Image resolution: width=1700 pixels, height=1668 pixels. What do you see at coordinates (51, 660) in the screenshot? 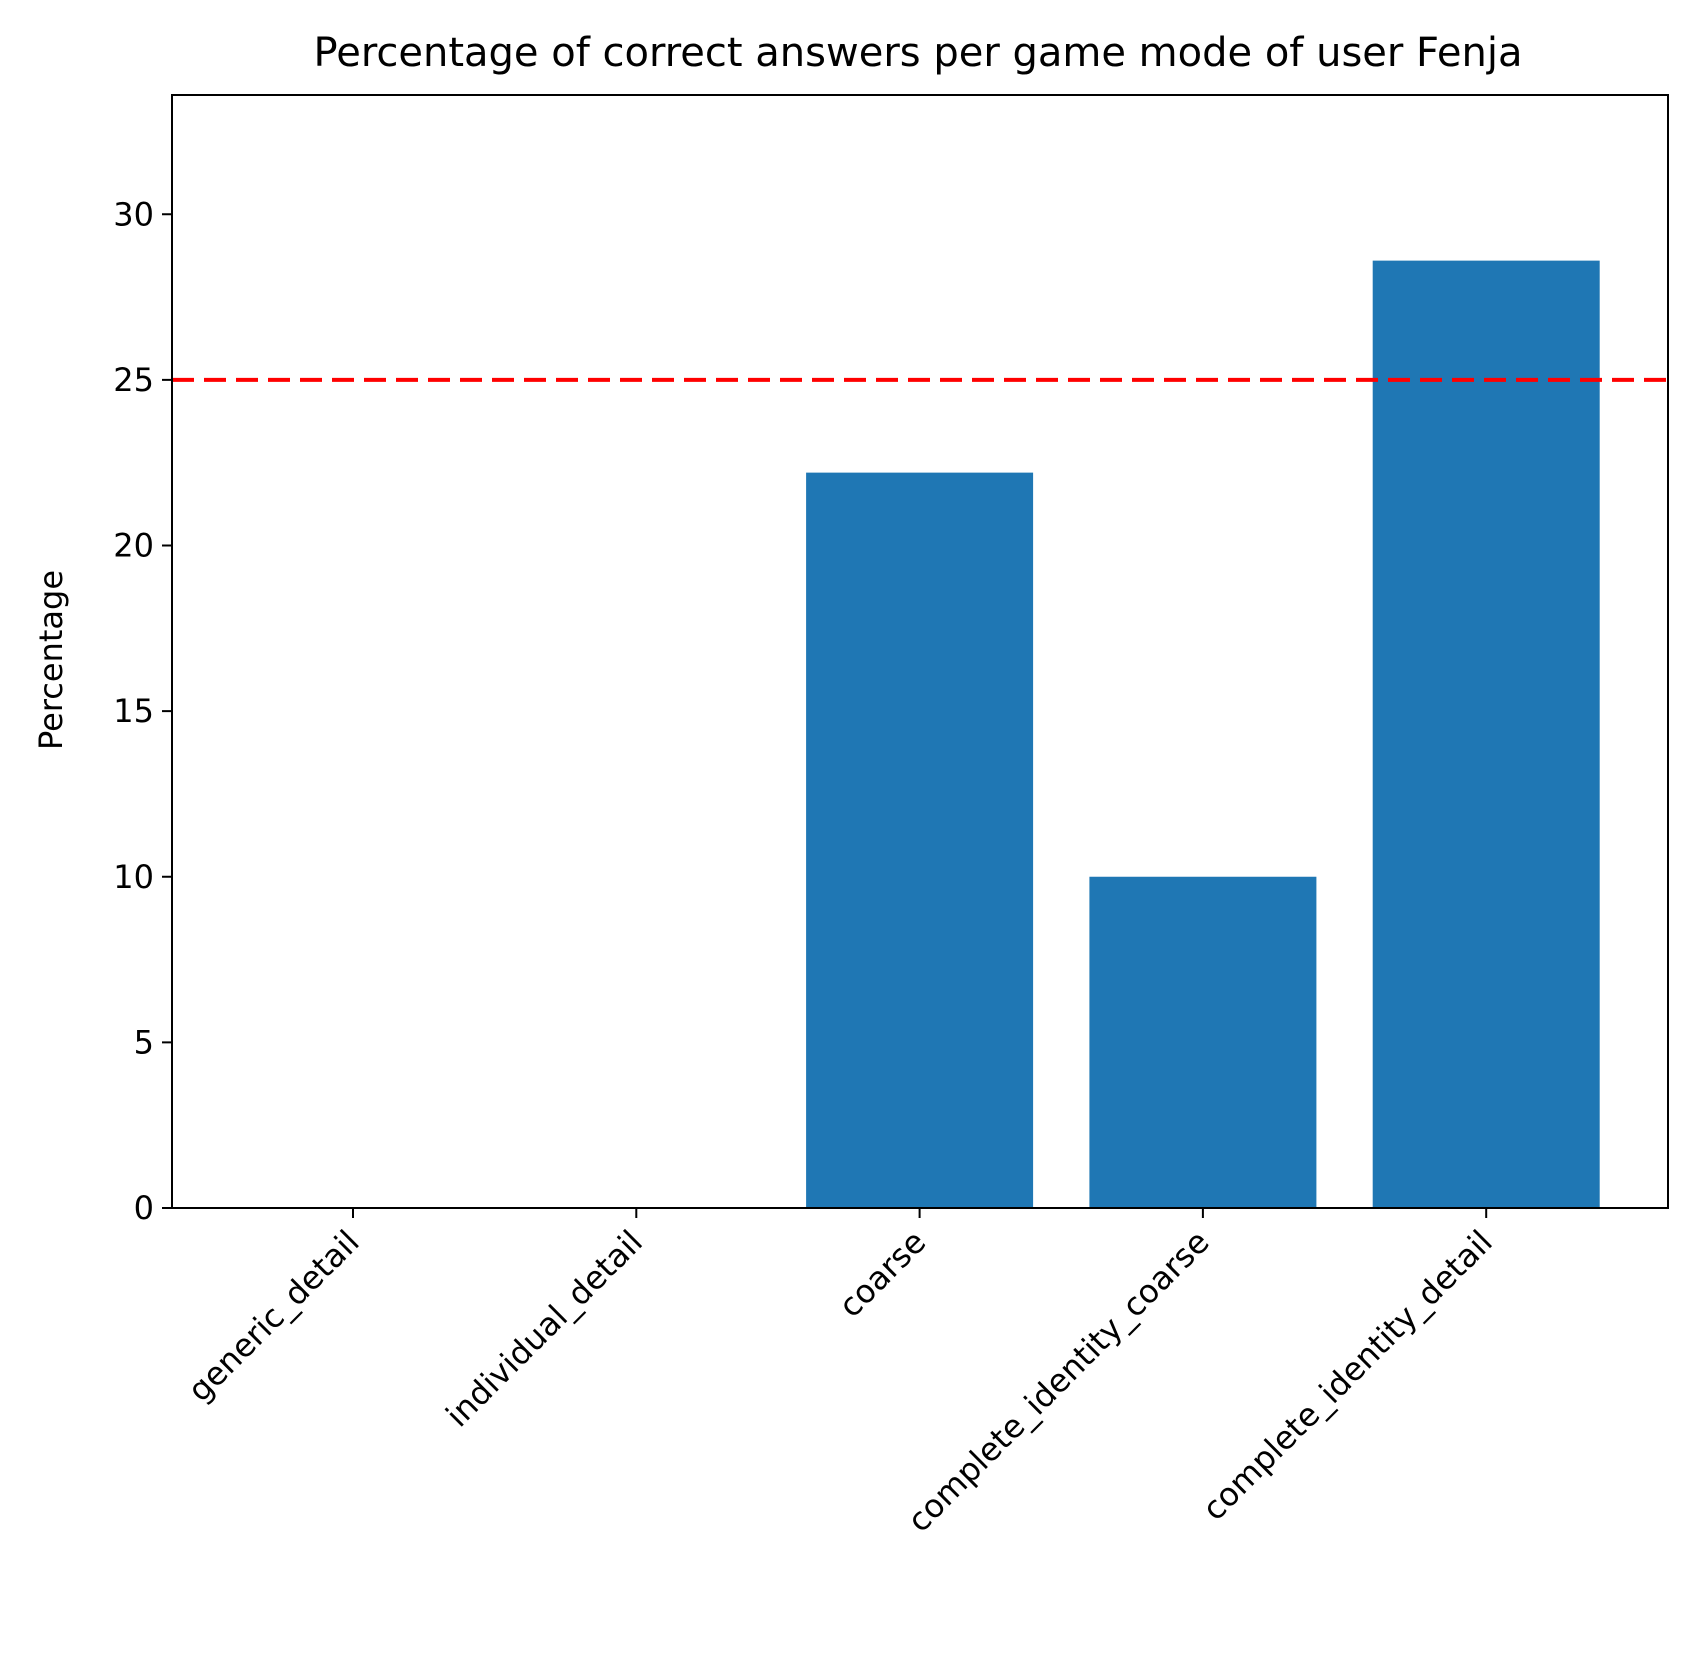
I see `y-axis-label: Percentage` at bounding box center [51, 660].